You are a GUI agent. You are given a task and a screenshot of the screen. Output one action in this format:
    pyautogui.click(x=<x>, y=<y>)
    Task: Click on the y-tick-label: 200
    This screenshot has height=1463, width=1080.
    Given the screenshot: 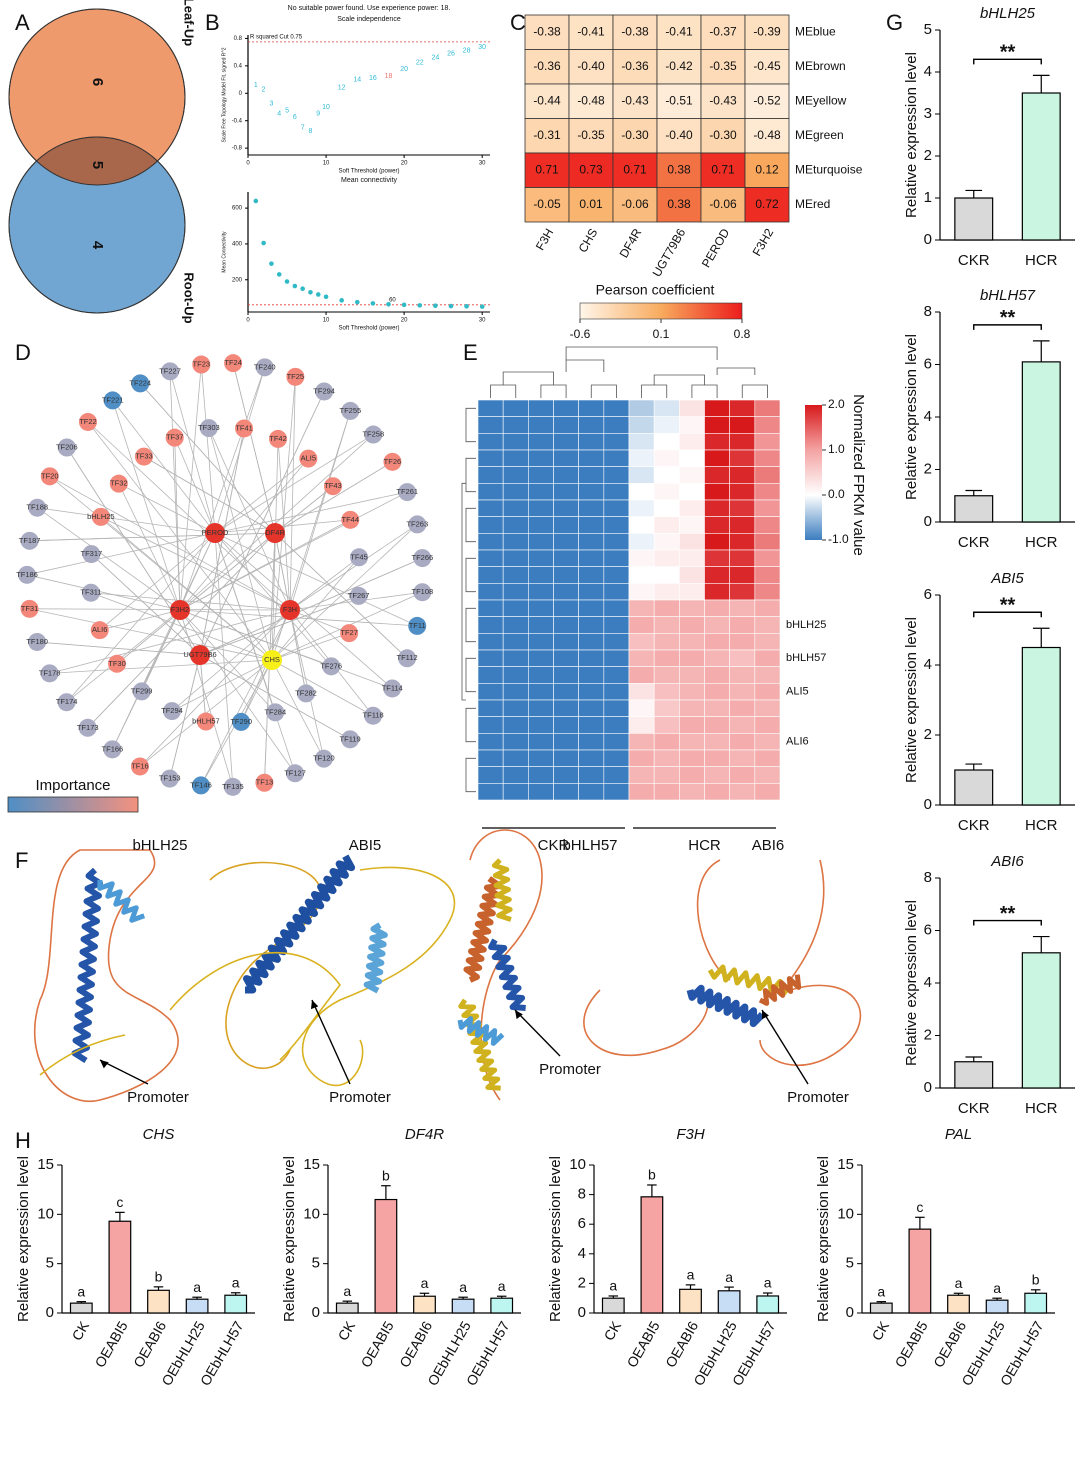 What is the action you would take?
    pyautogui.click(x=237, y=280)
    